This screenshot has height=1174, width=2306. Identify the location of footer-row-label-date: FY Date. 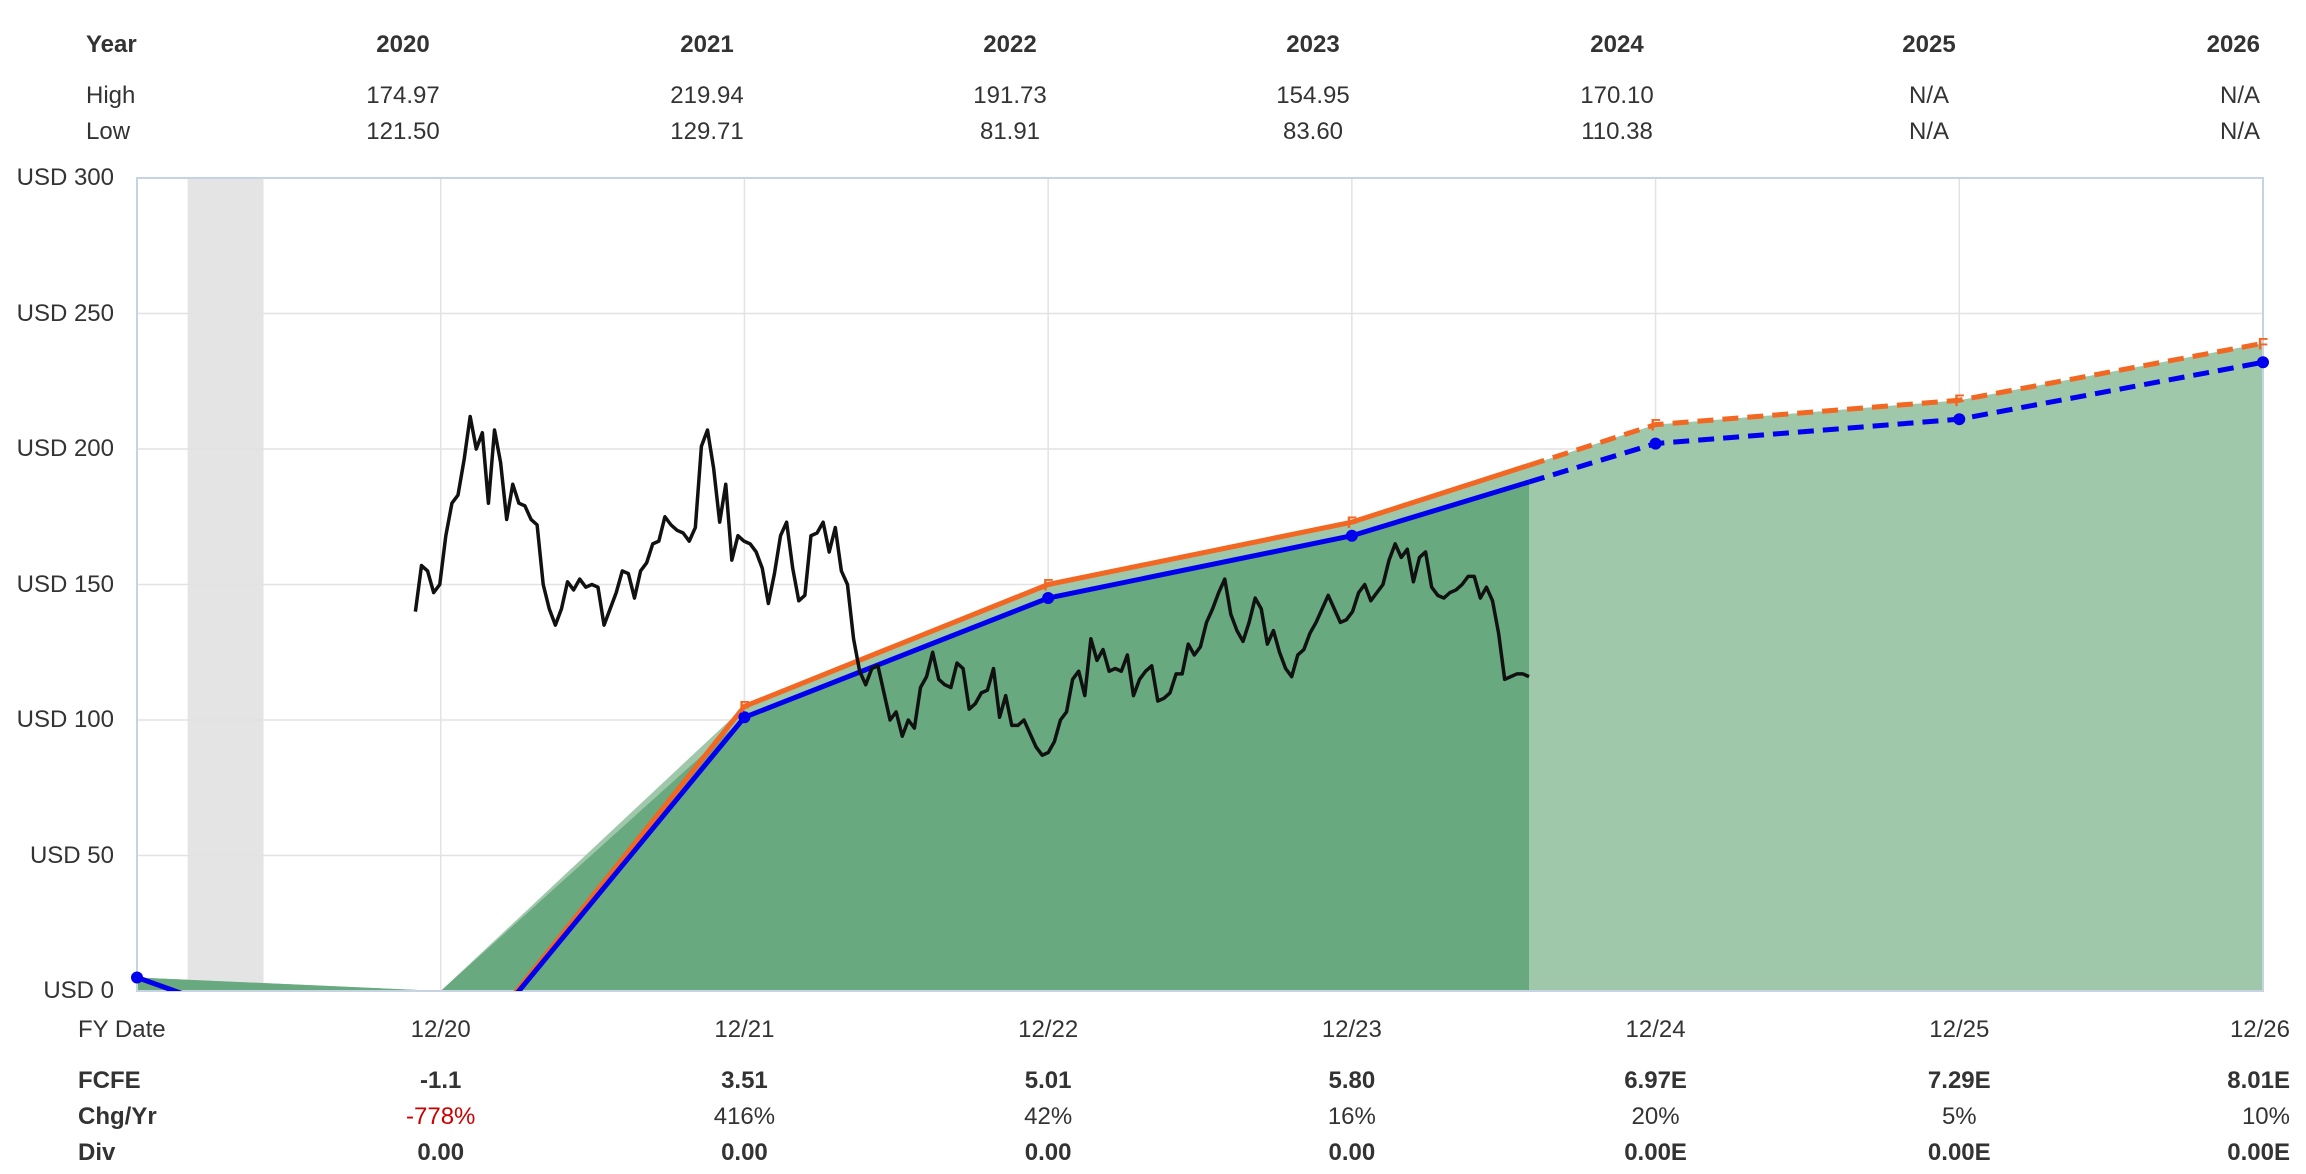
(122, 1029).